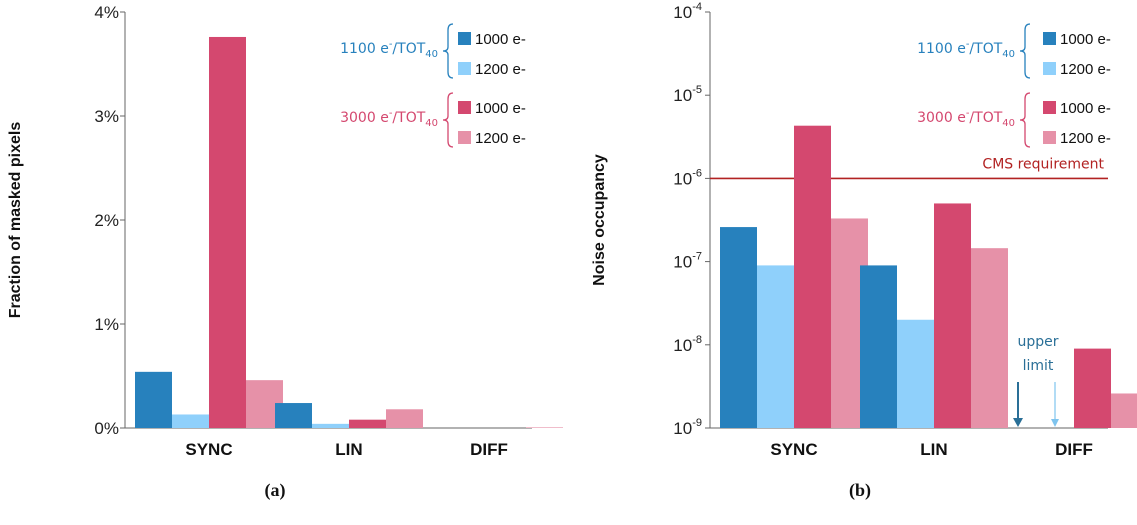 The image size is (1137, 525). I want to click on y-tick-label: 2%, so click(106, 220).